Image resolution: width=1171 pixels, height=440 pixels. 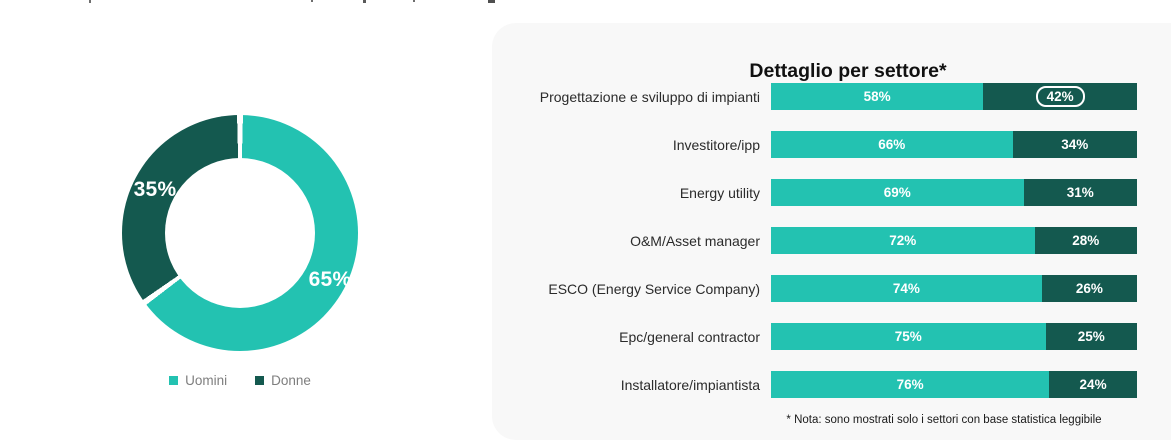 What do you see at coordinates (174, 380) in the screenshot?
I see `legend-swatch-uomini` at bounding box center [174, 380].